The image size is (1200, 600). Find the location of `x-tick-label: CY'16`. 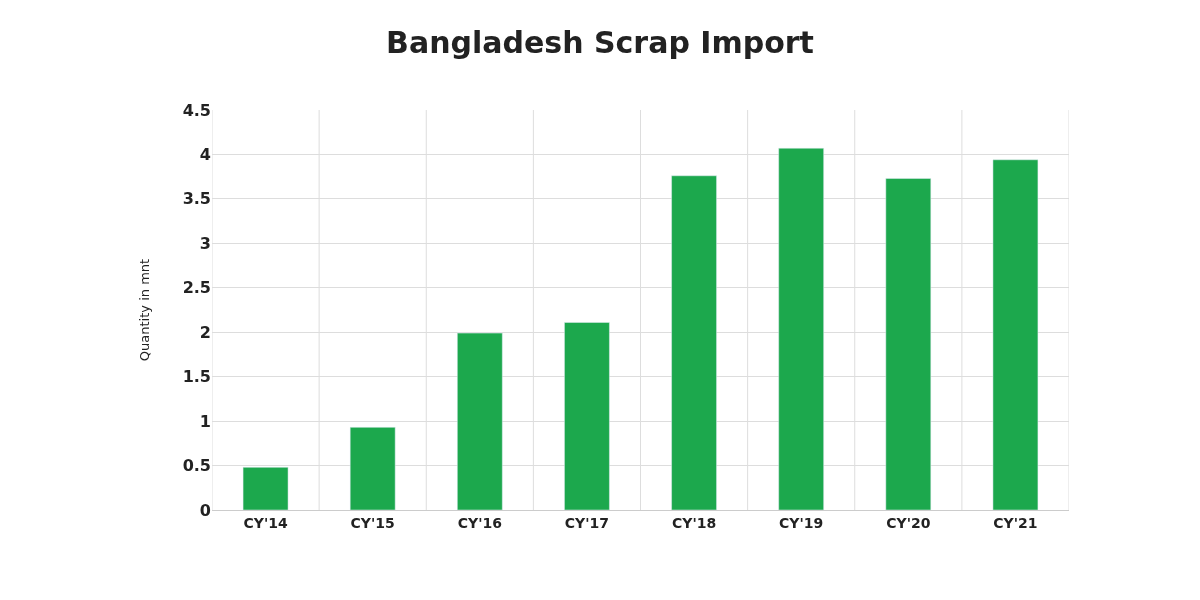

x-tick-label: CY'16 is located at coordinates (479, 522).